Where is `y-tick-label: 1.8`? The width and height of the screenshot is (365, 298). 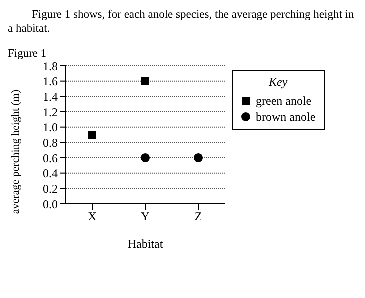
y-tick-label: 1.8 is located at coordinates (50, 66).